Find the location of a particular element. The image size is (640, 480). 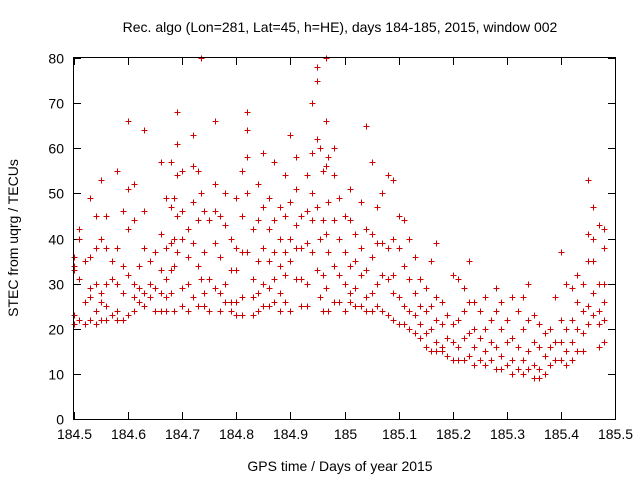

x-tick-label: 185 is located at coordinates (346, 434).